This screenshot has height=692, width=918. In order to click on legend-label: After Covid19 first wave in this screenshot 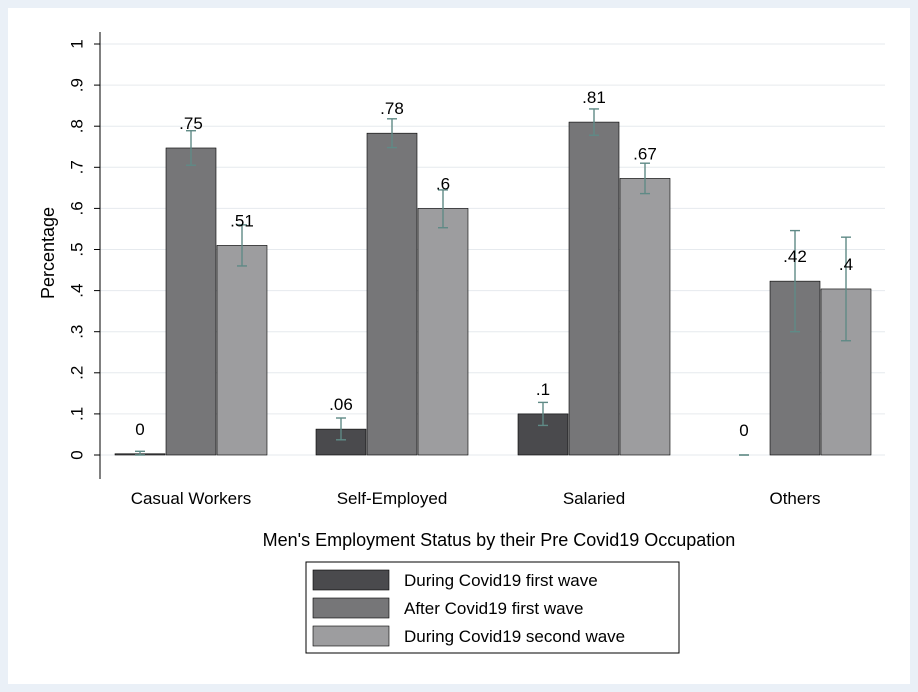, I will do `click(494, 608)`.